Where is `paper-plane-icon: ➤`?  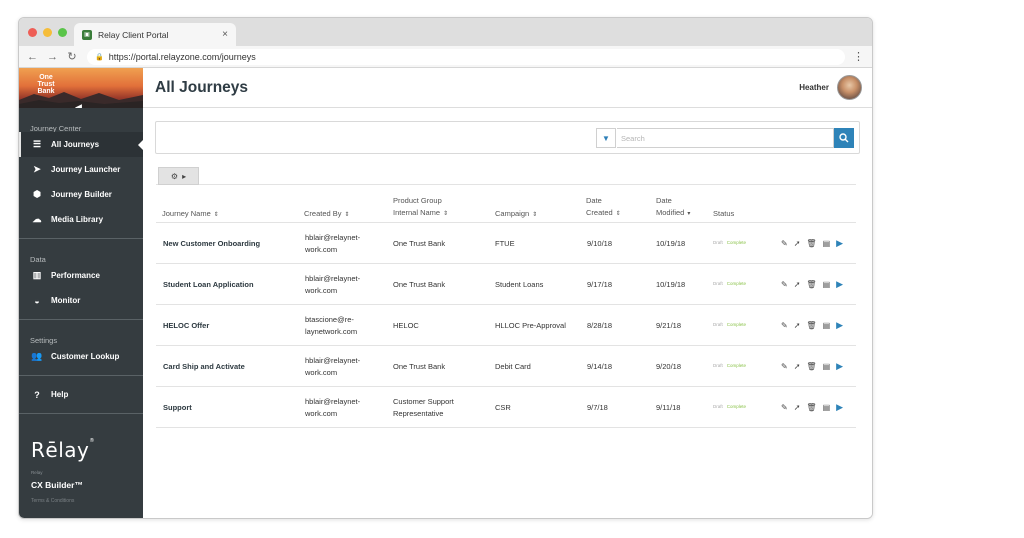 paper-plane-icon: ➤ is located at coordinates (37, 169).